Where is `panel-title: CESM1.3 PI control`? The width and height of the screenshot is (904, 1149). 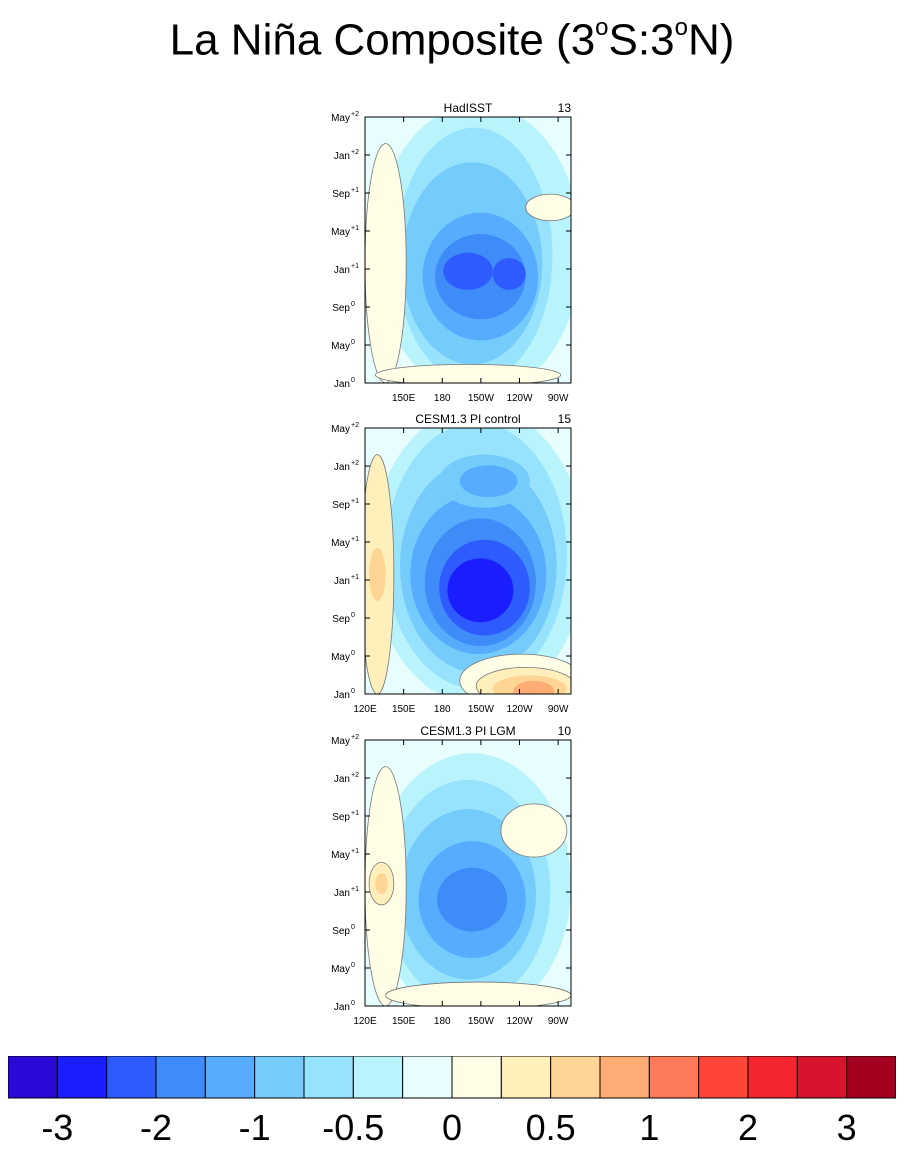
panel-title: CESM1.3 PI control is located at coordinates (467, 419).